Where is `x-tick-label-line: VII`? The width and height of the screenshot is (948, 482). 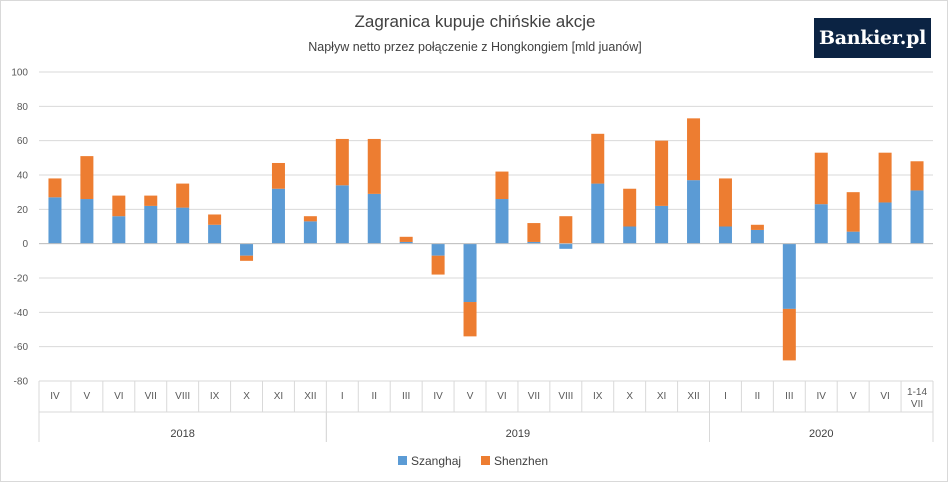 x-tick-label-line: VII is located at coordinates (917, 404).